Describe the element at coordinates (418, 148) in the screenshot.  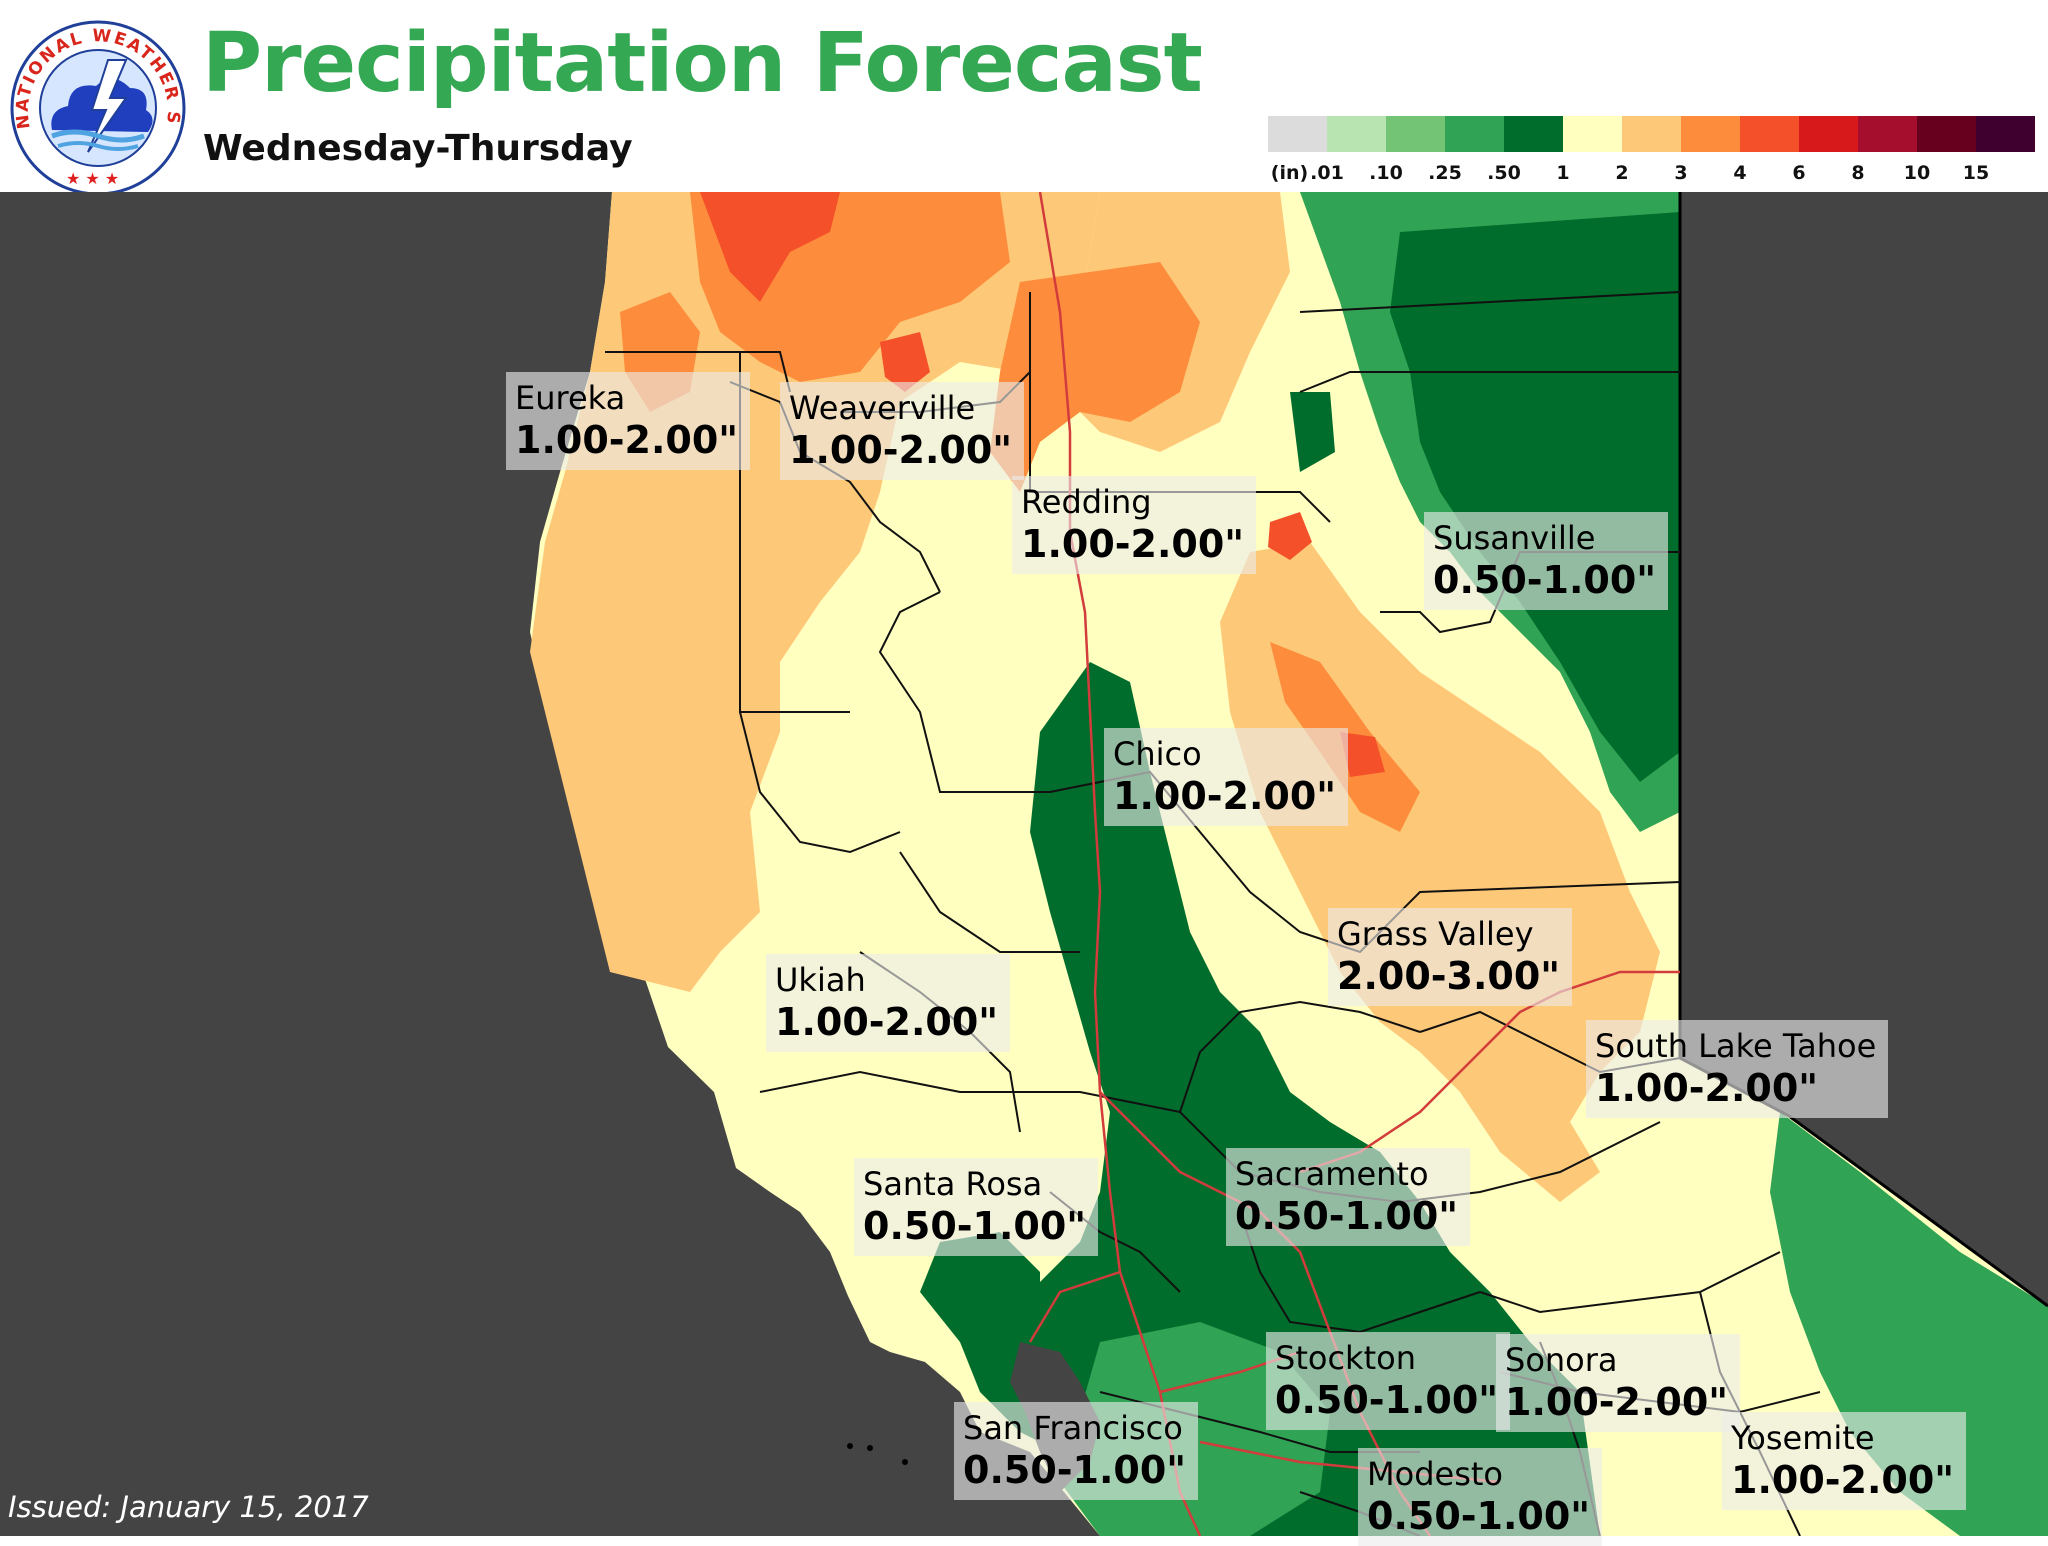
I see `page-subtitle: Wednesday-Thursday` at that location.